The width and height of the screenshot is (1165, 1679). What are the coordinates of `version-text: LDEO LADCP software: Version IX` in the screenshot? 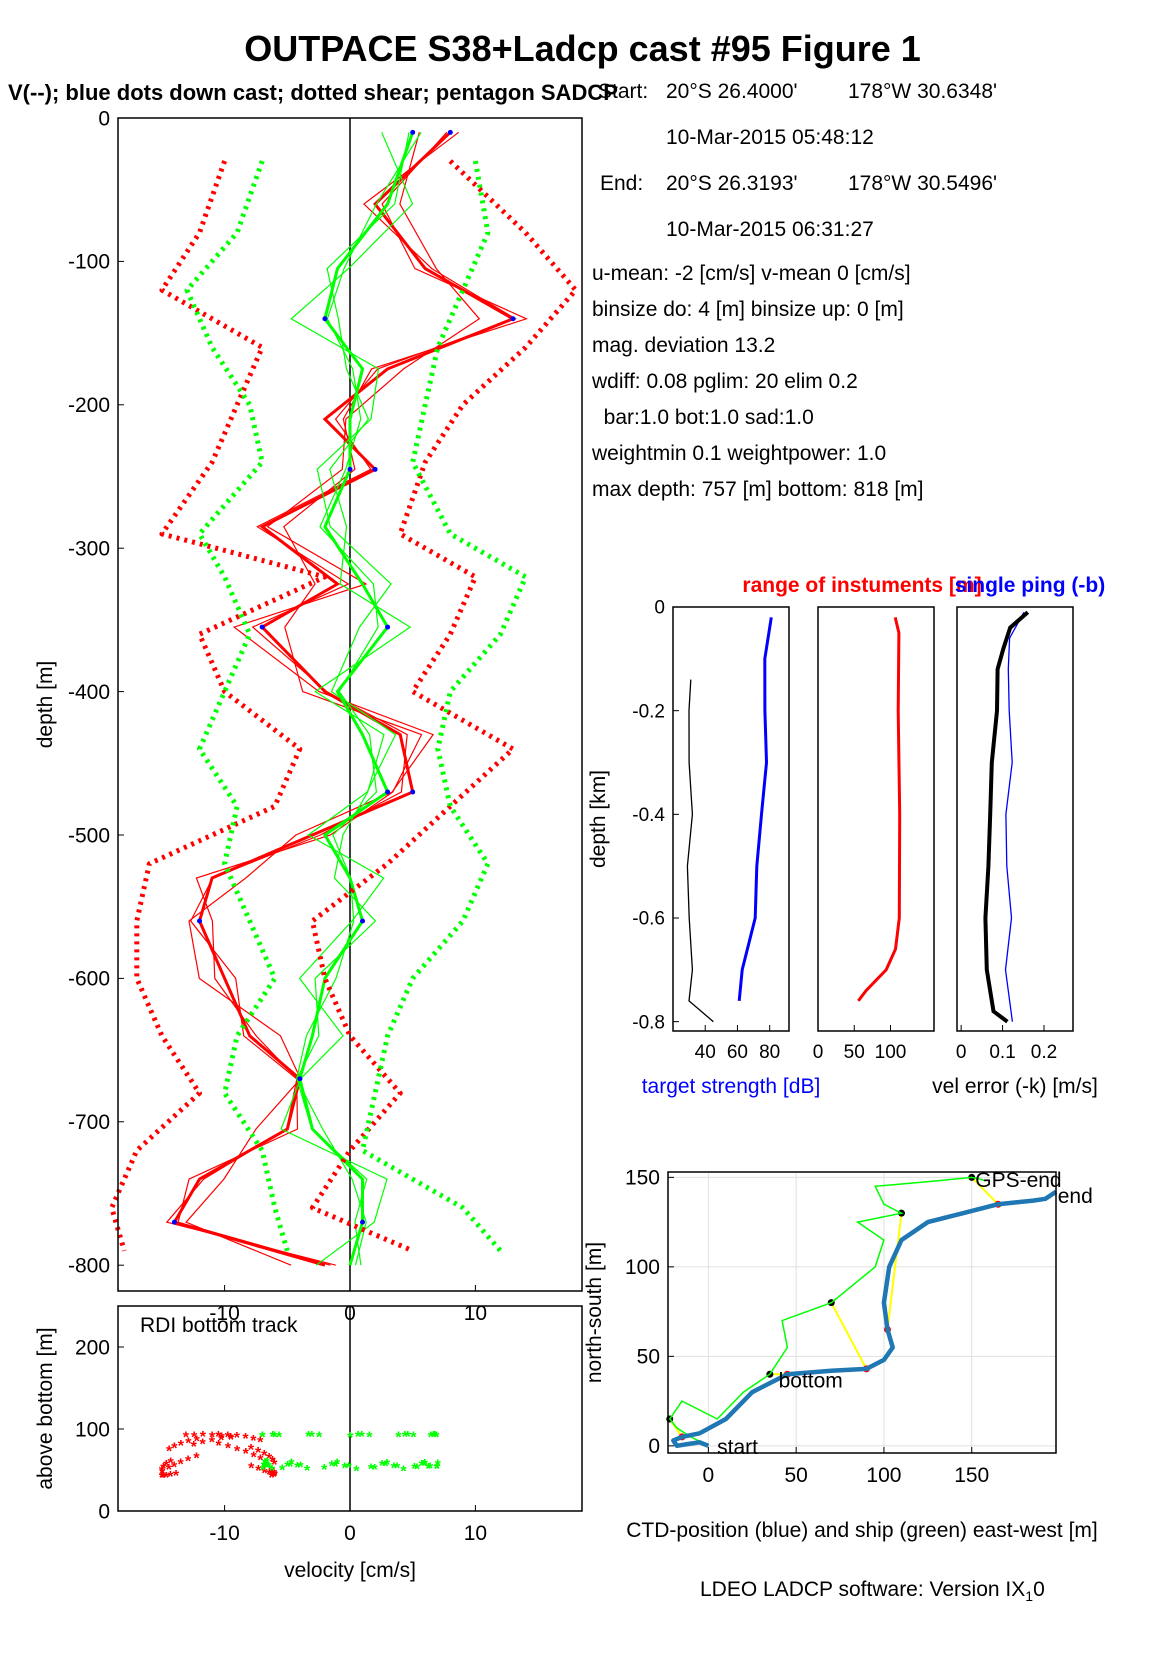 It's located at (863, 1589).